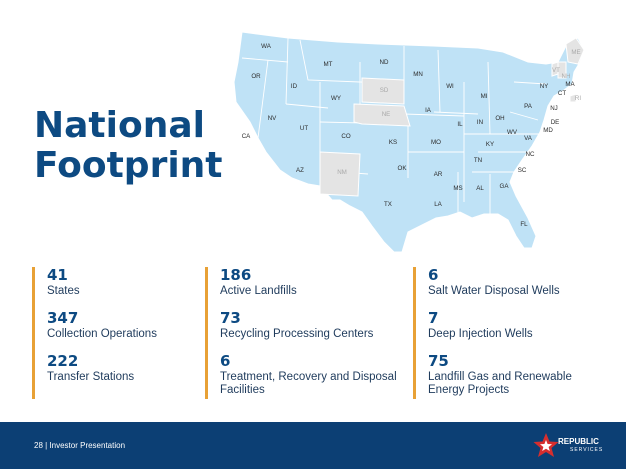 The height and width of the screenshot is (469, 626). Describe the element at coordinates (256, 76) in the screenshot. I see `state-label-or: OR` at that location.